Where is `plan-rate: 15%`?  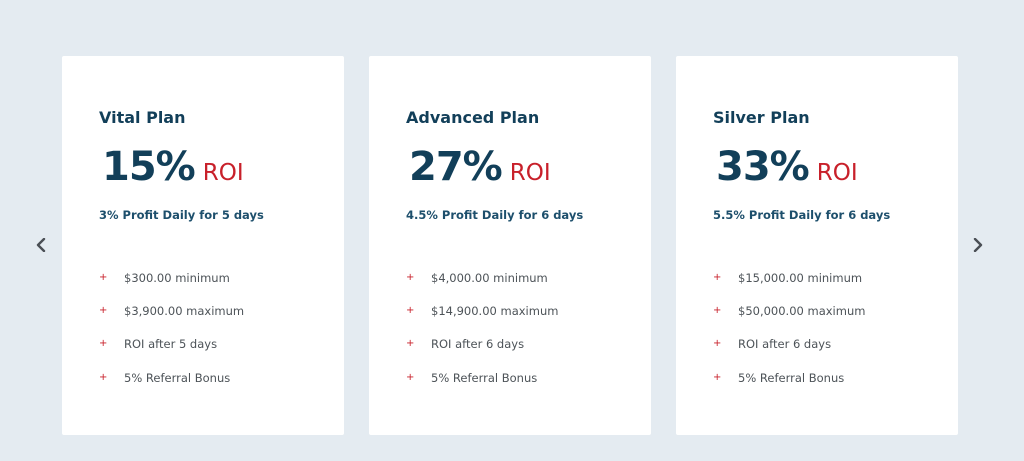 plan-rate: 15% is located at coordinates (149, 167).